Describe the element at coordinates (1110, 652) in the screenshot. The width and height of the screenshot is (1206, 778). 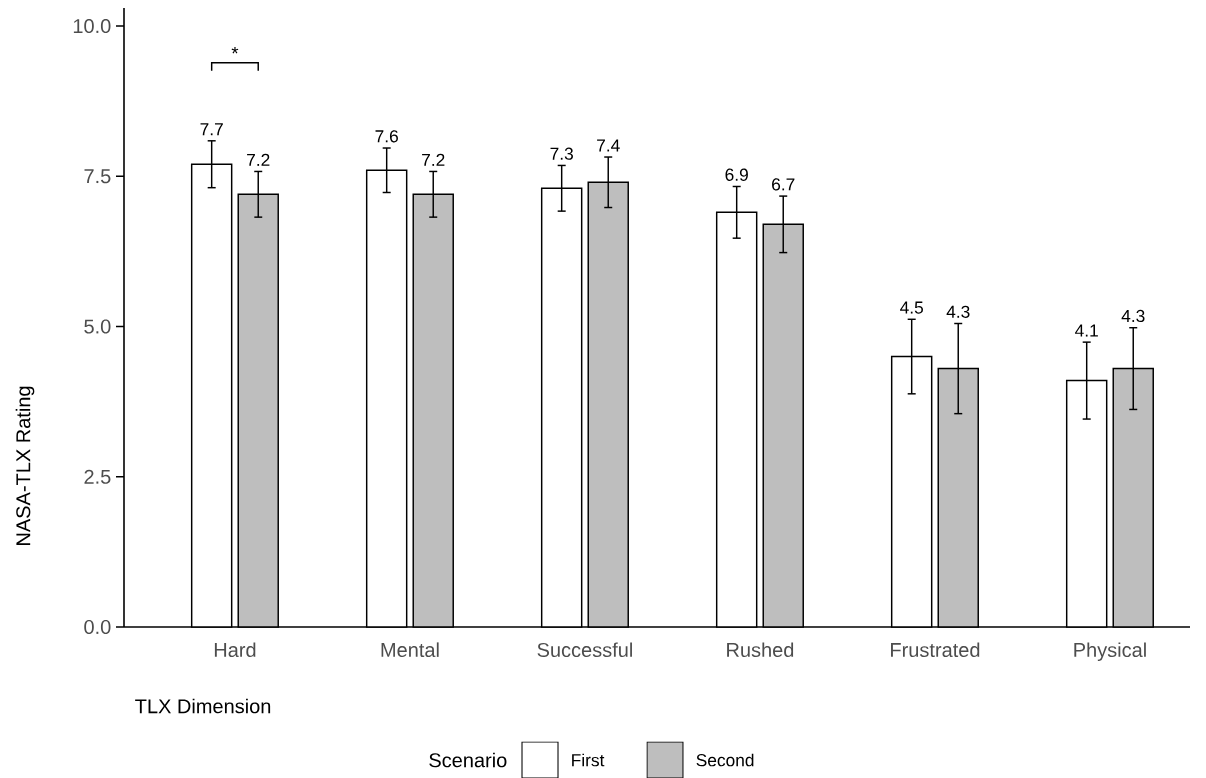
I see `x-tick-label: Physical` at that location.